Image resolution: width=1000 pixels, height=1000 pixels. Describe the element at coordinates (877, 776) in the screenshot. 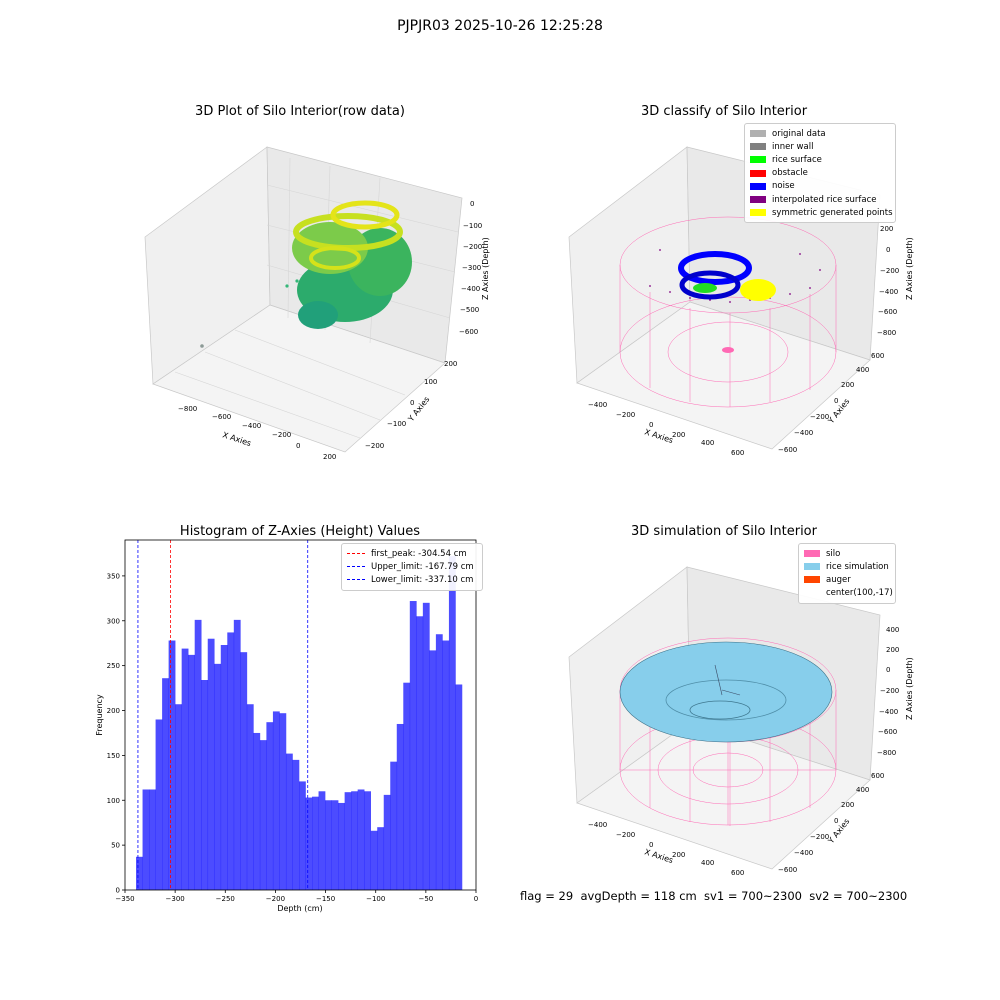

I see `simulation-ytick: 600` at that location.